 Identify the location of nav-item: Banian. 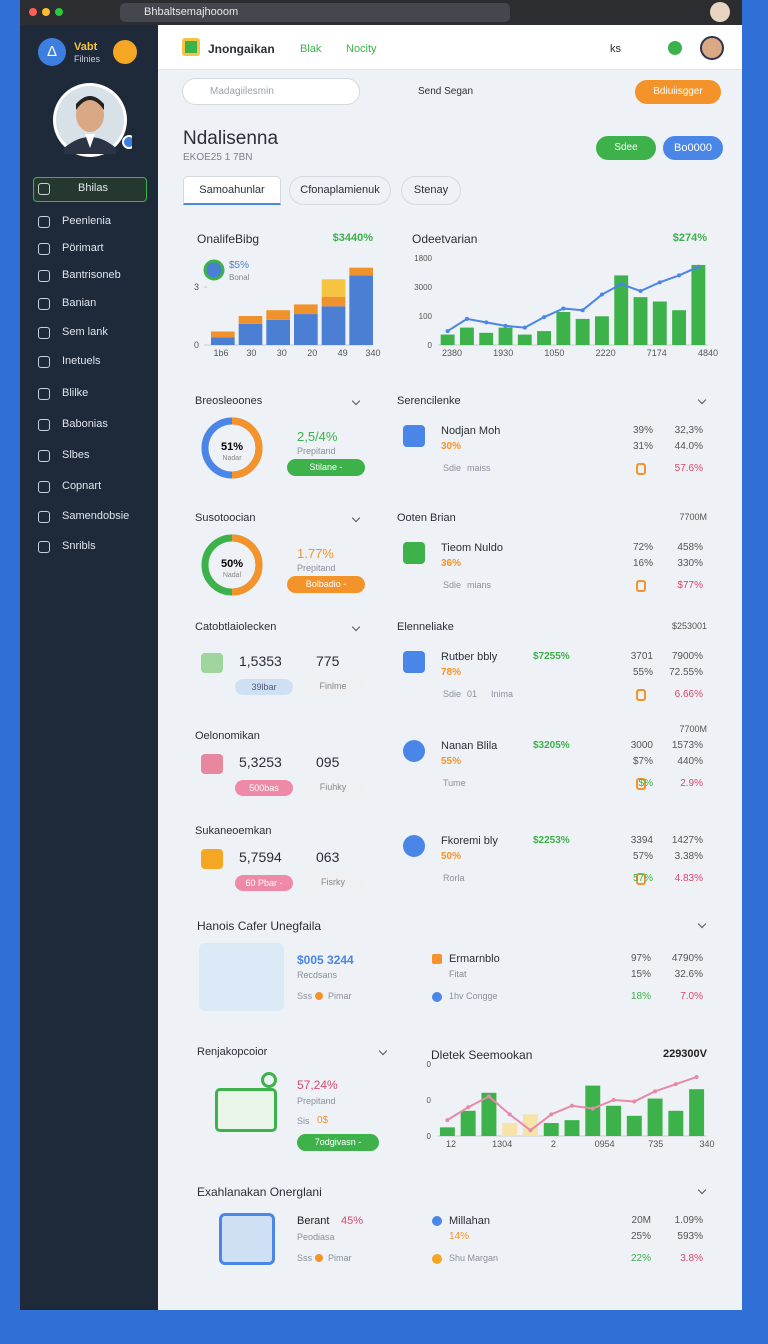
(79, 303).